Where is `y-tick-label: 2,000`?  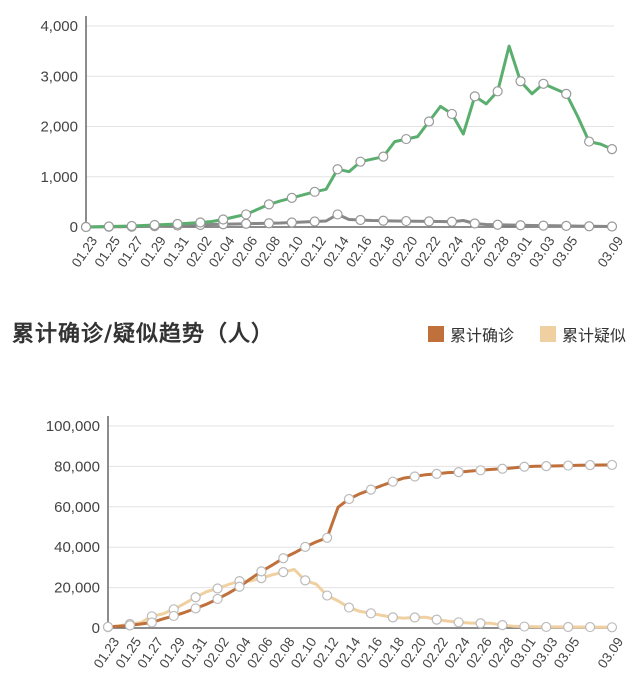
y-tick-label: 2,000 is located at coordinates (59, 127).